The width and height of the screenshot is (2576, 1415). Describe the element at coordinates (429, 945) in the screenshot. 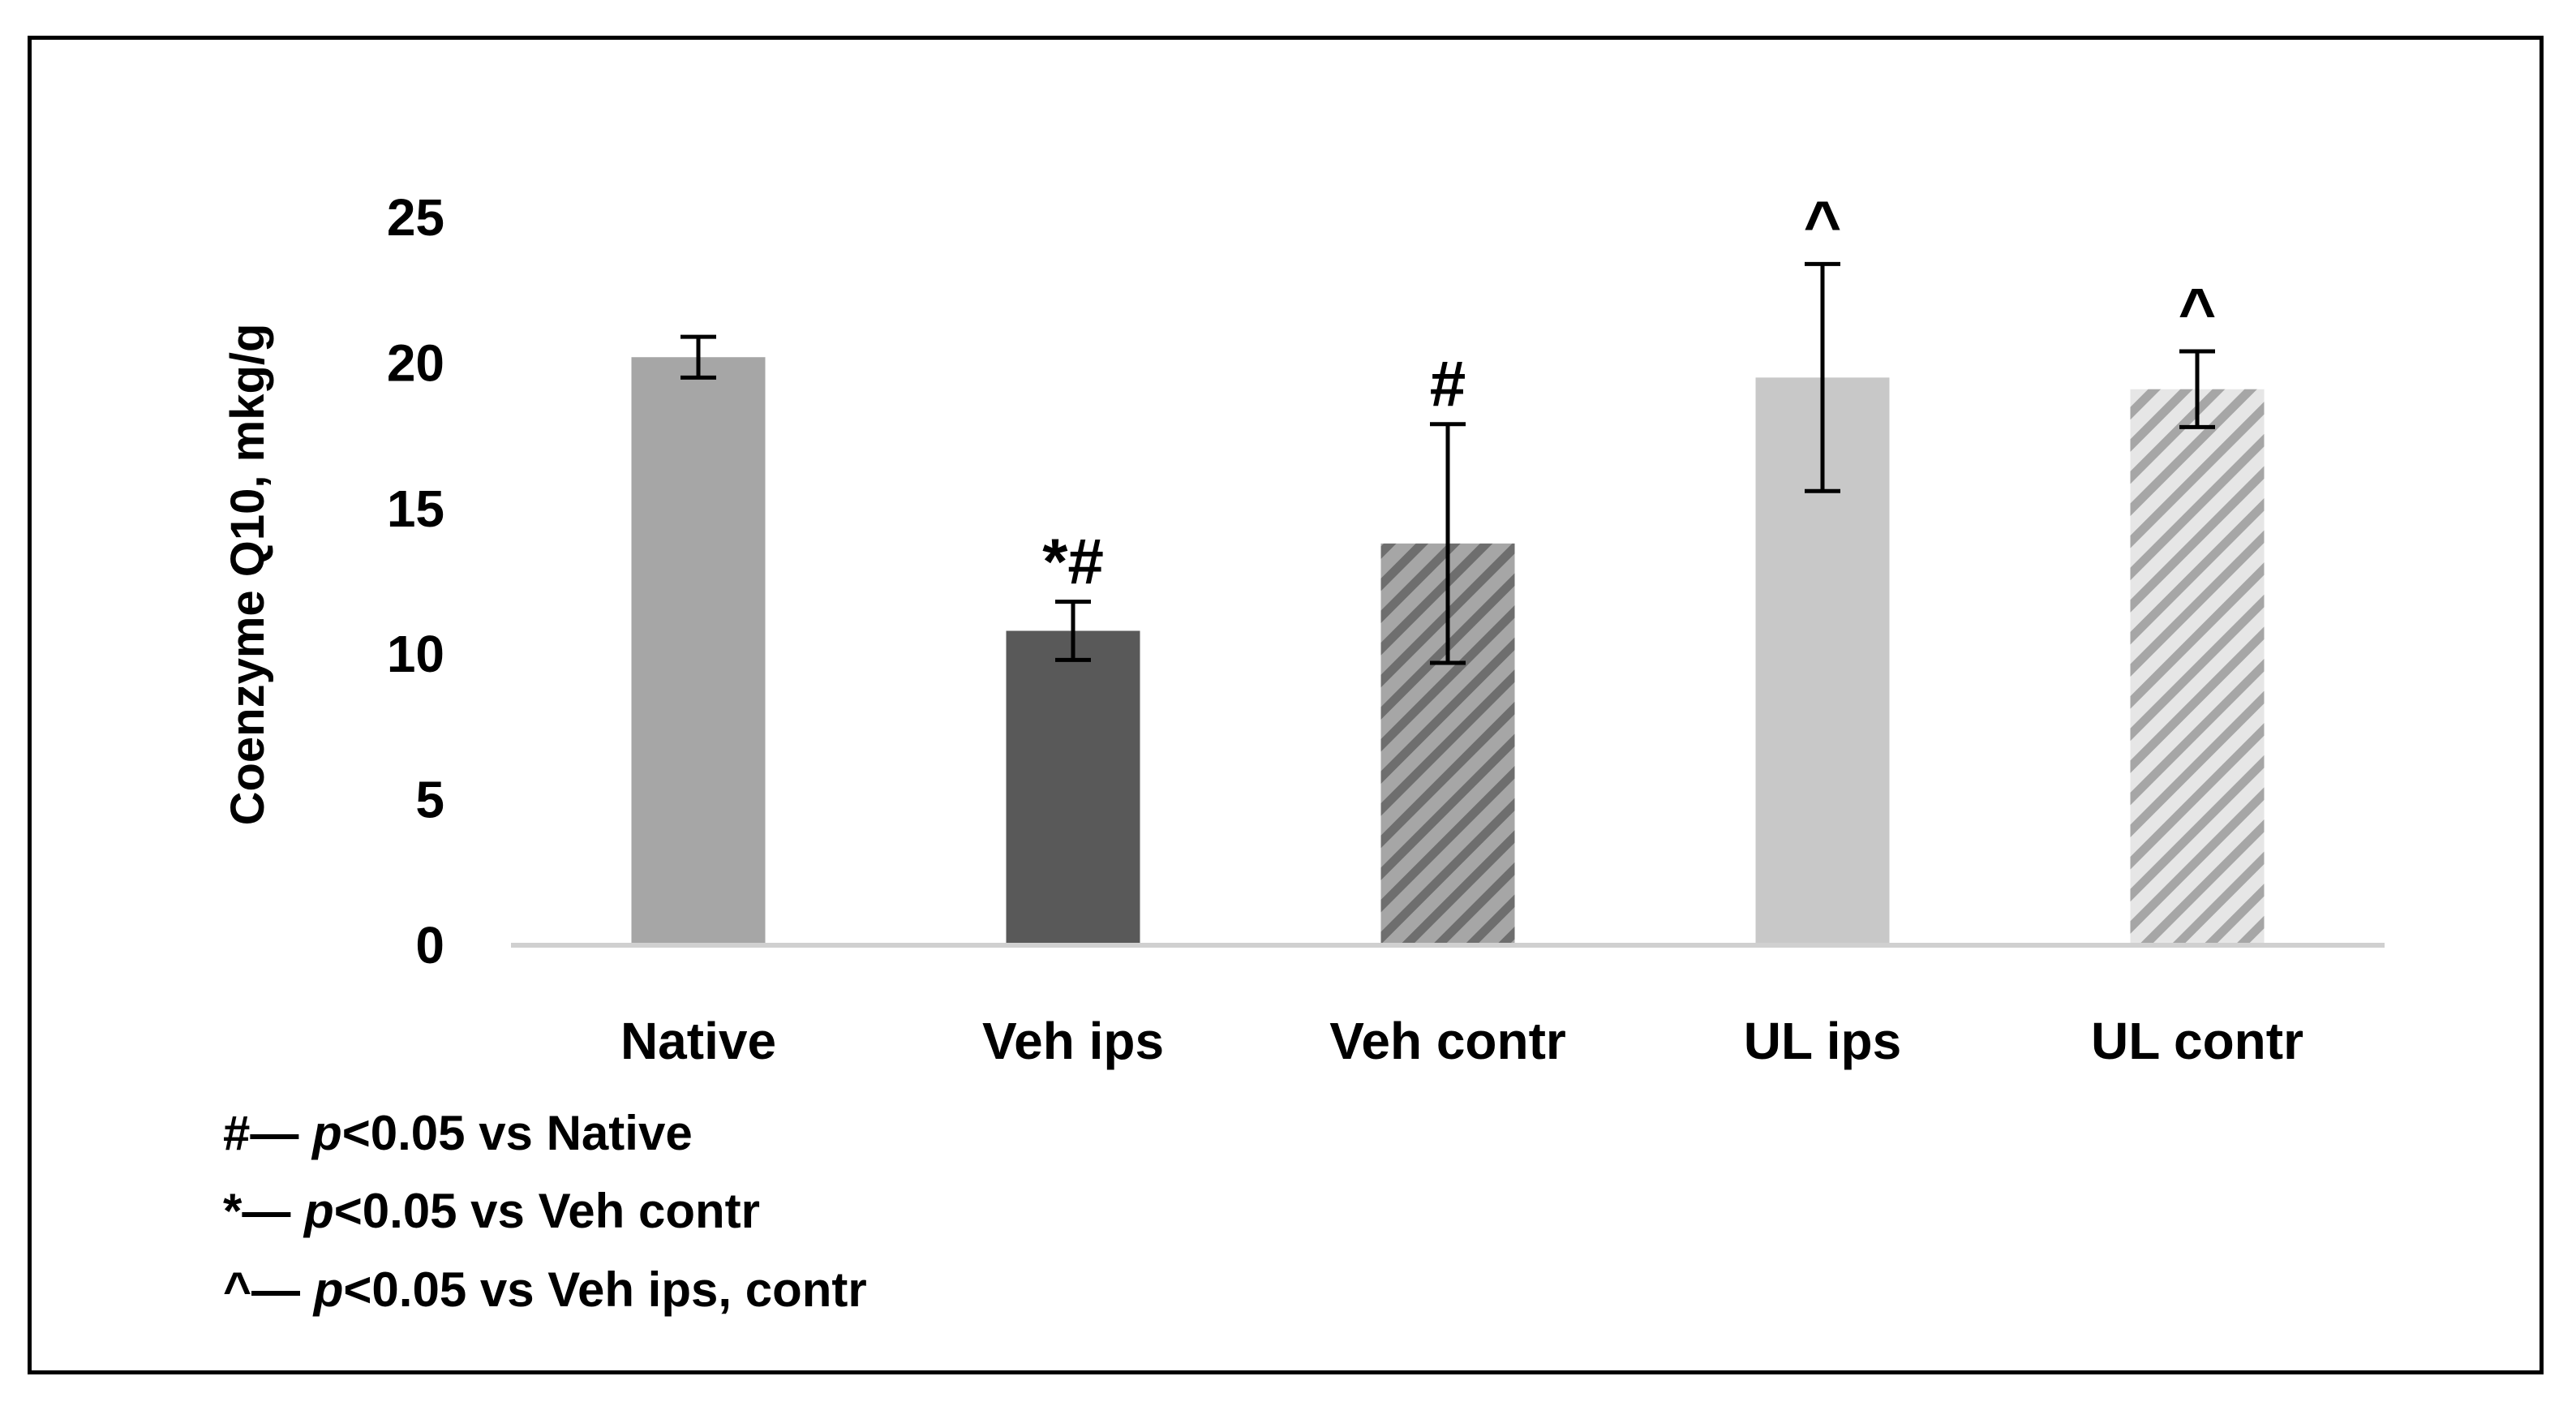

I see `y-tick-label: 0` at that location.